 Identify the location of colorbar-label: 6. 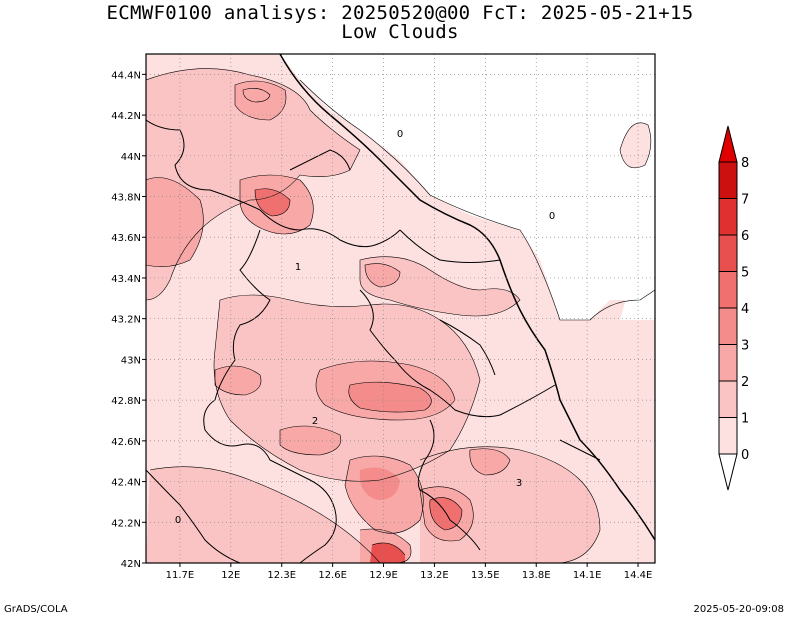
(745, 236).